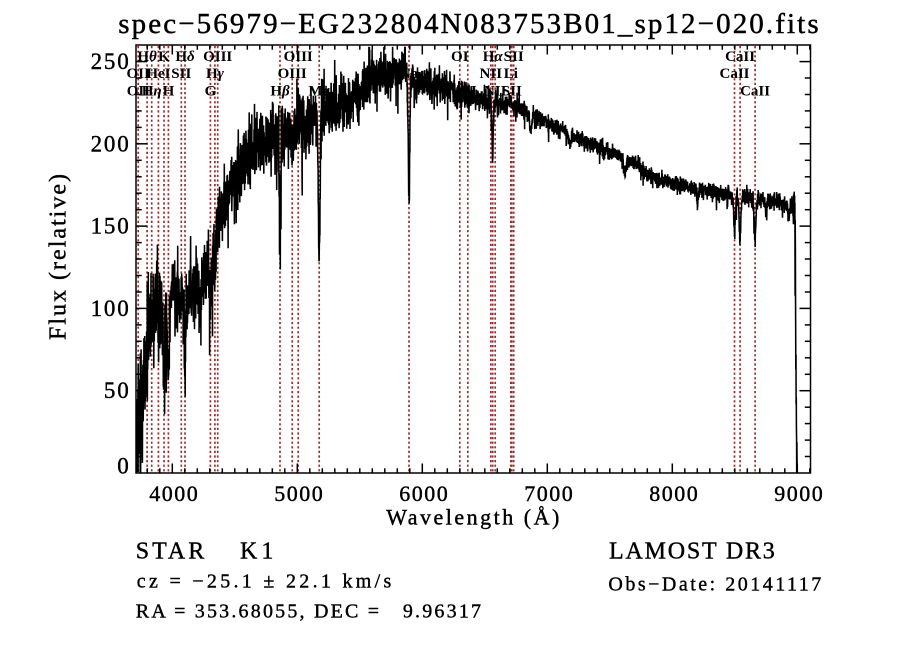 Image resolution: width=900 pixels, height=649 pixels. I want to click on svg-text: Hγ, so click(215, 74).